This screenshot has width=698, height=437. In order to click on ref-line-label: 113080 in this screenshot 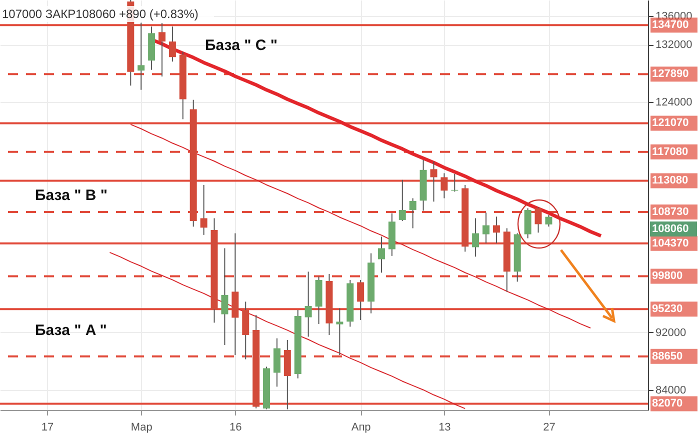, I will do `click(670, 180)`.